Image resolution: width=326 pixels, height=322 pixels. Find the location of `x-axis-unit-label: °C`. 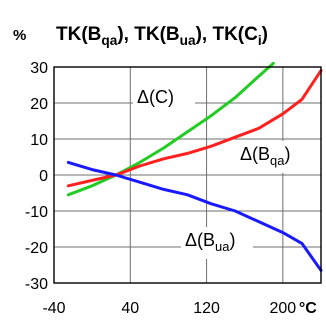

x-axis-unit-label: °C is located at coordinates (308, 308).